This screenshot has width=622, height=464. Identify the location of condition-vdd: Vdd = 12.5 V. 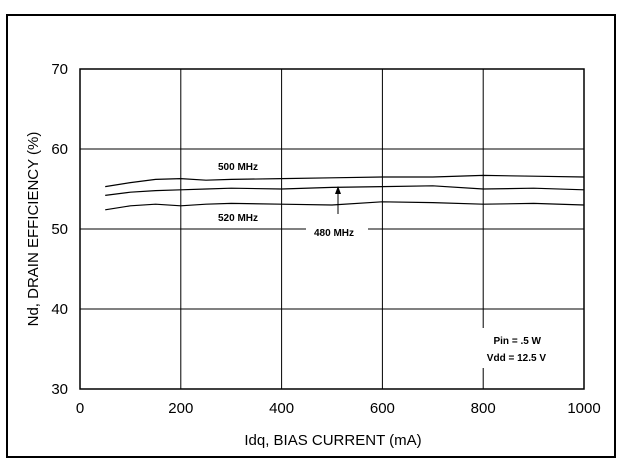
(517, 358).